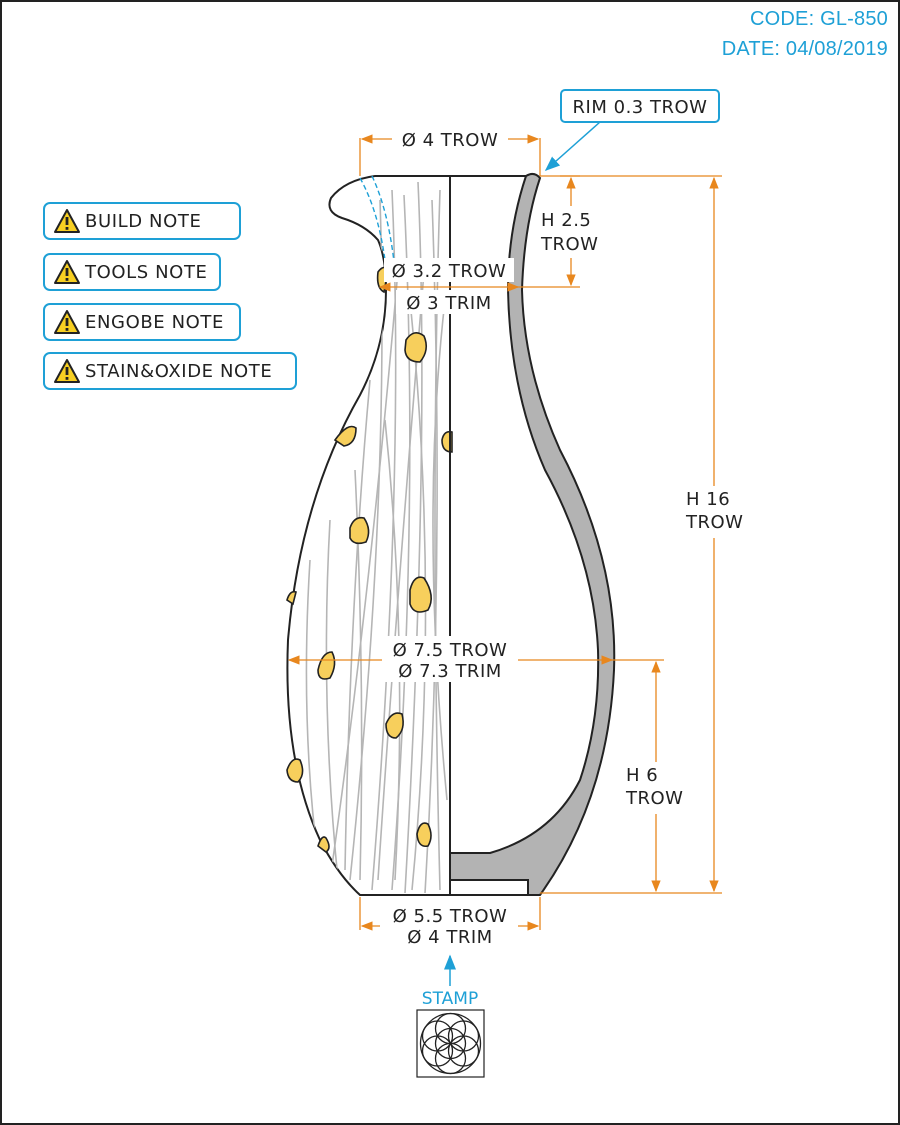  What do you see at coordinates (566, 220) in the screenshot?
I see `neck-height-label-1: H 2.5` at bounding box center [566, 220].